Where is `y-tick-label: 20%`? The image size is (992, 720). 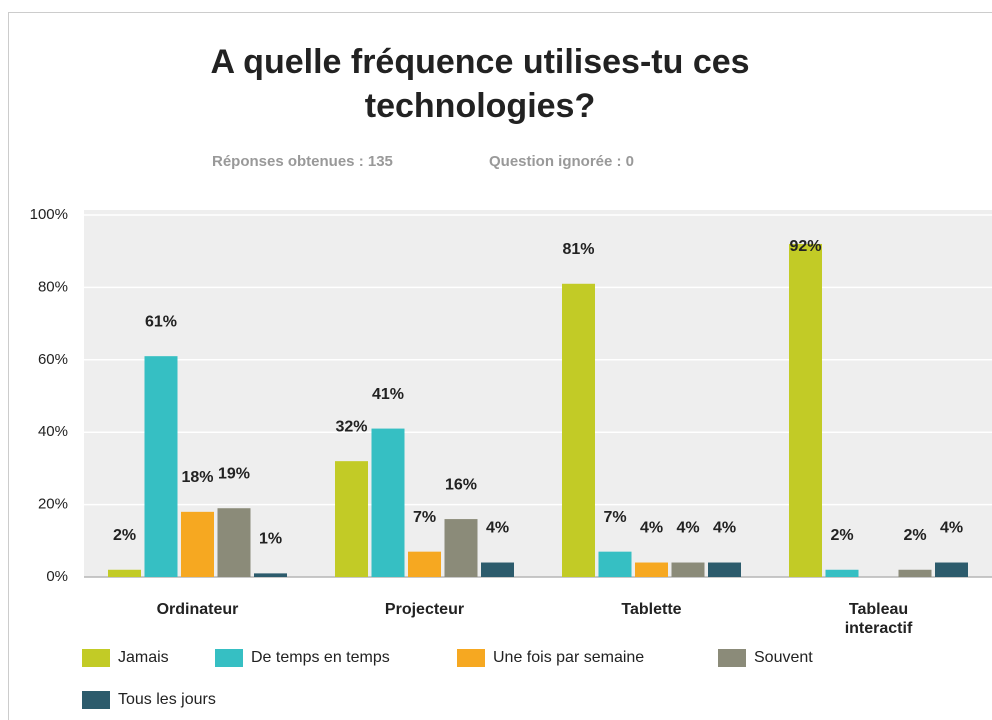 y-tick-label: 20% is located at coordinates (53, 504).